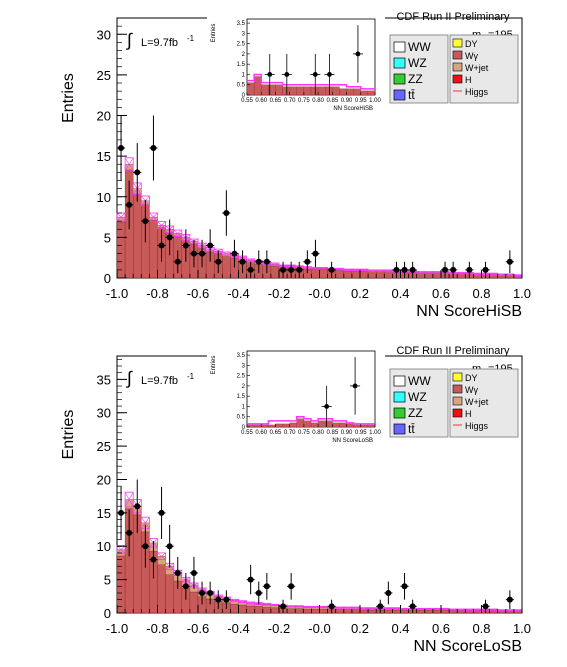  I want to click on y-tick-label: 30, so click(104, 413).